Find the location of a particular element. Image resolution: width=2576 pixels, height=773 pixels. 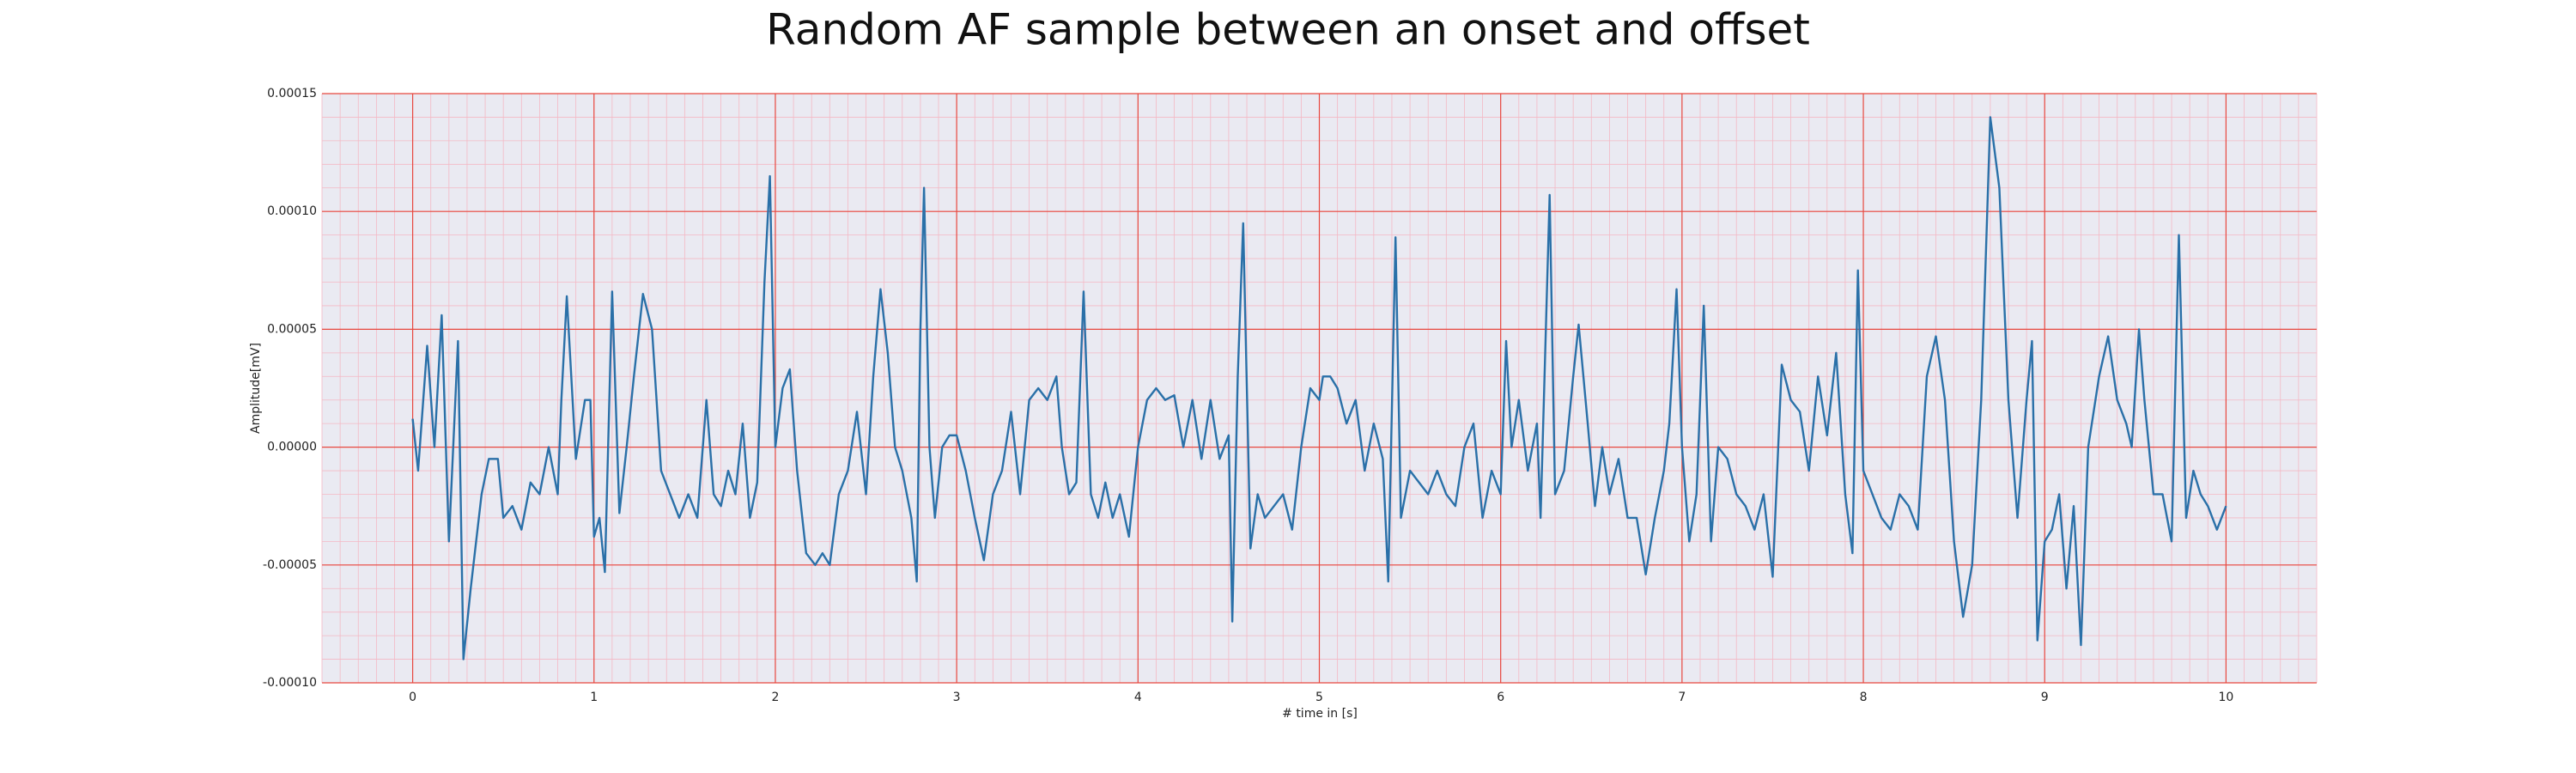

x-tick-label: 6 is located at coordinates (1500, 697).